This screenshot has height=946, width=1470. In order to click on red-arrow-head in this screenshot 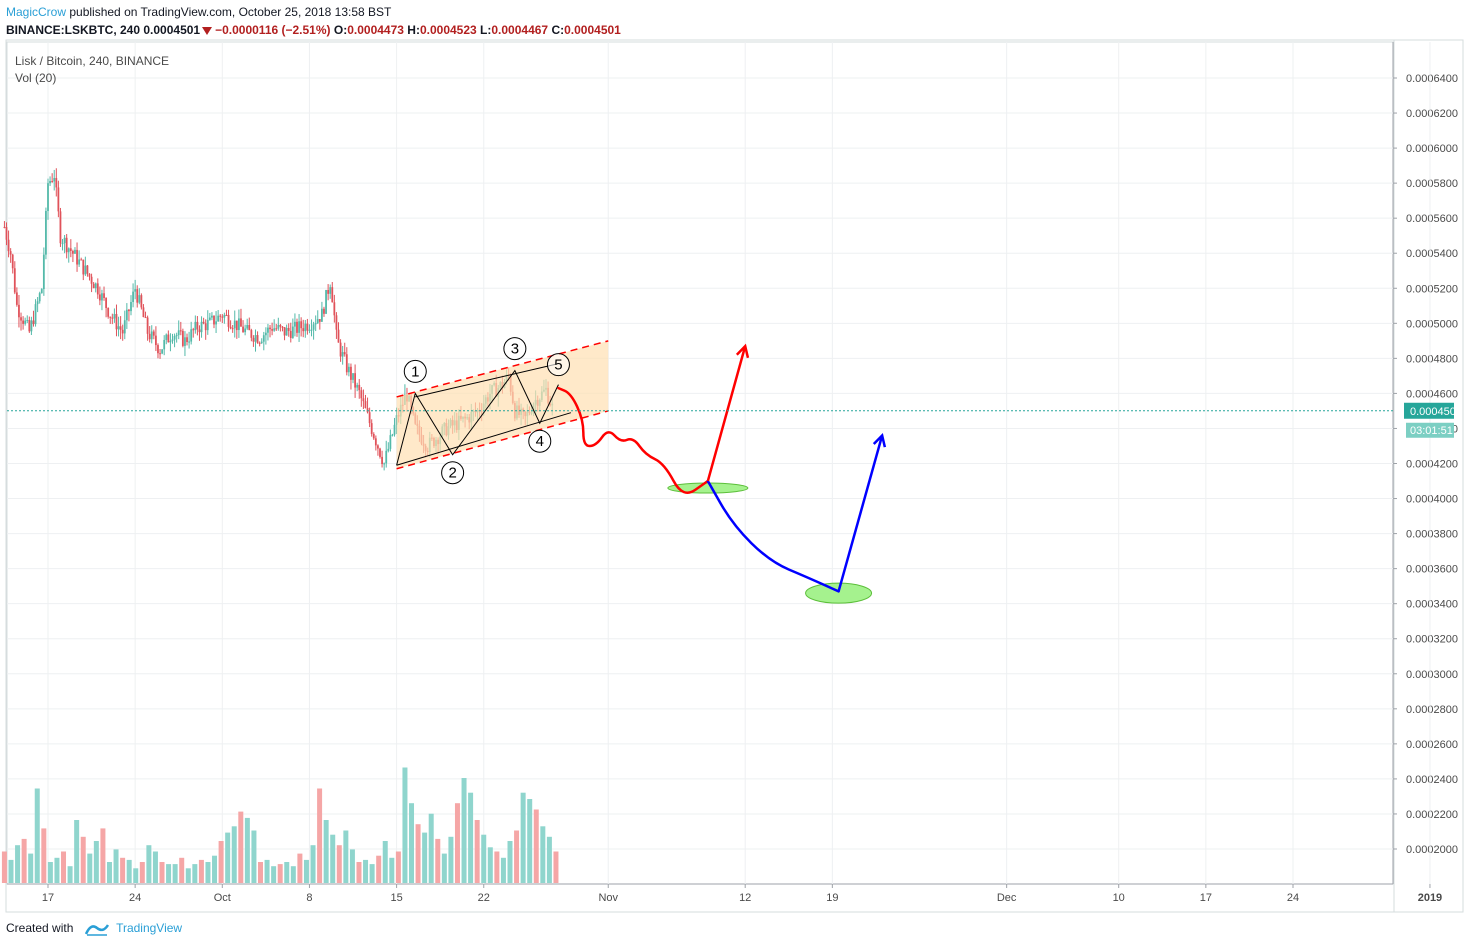, I will do `click(742, 351)`.